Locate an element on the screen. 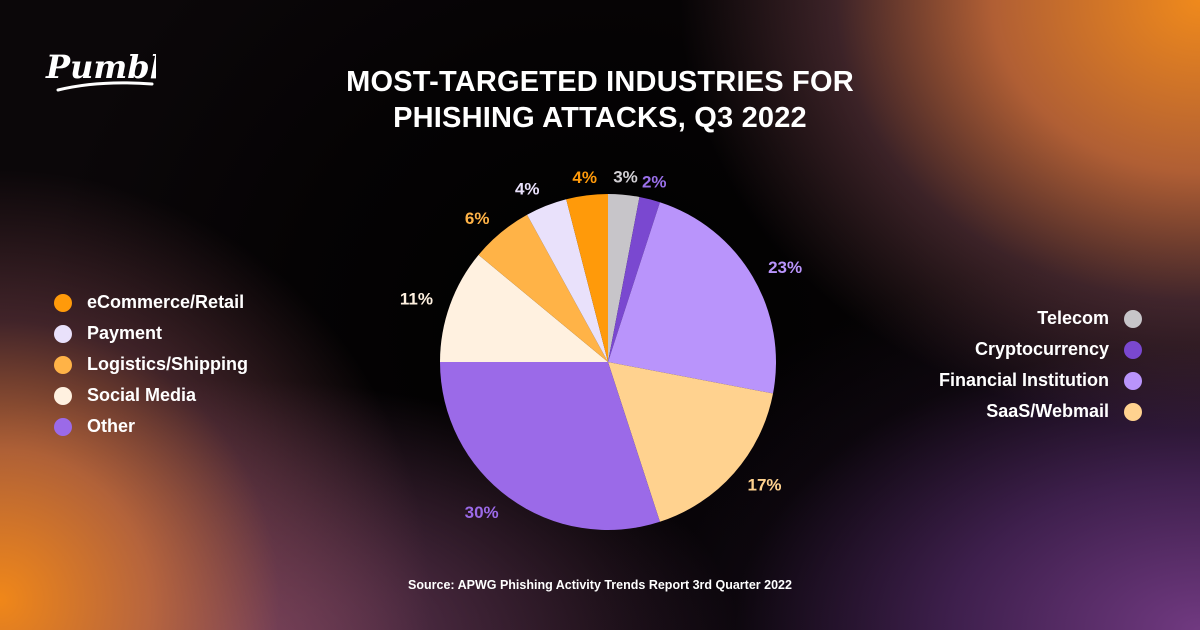 The image size is (1200, 630). pie-label-cryptocurrency: 2% is located at coordinates (654, 181).